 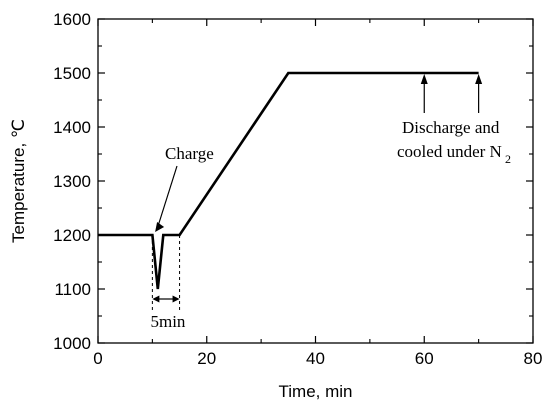 What do you see at coordinates (508, 159) in the screenshot?
I see `discharge-label-subscript: 2` at bounding box center [508, 159].